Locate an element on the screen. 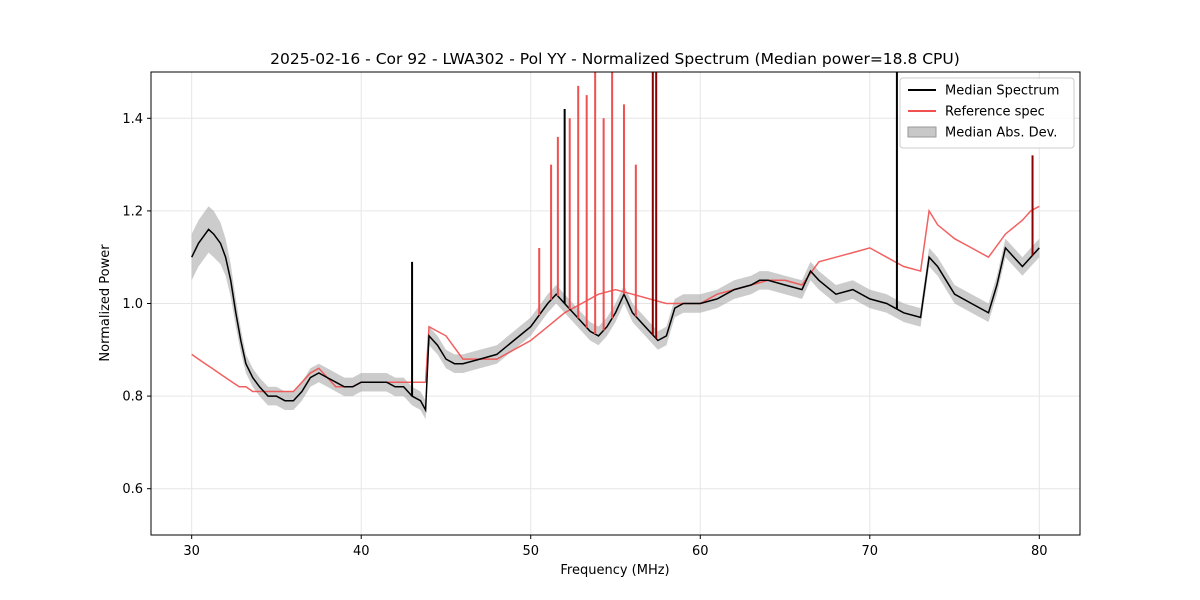  x-tick-label: 40 is located at coordinates (361, 551).